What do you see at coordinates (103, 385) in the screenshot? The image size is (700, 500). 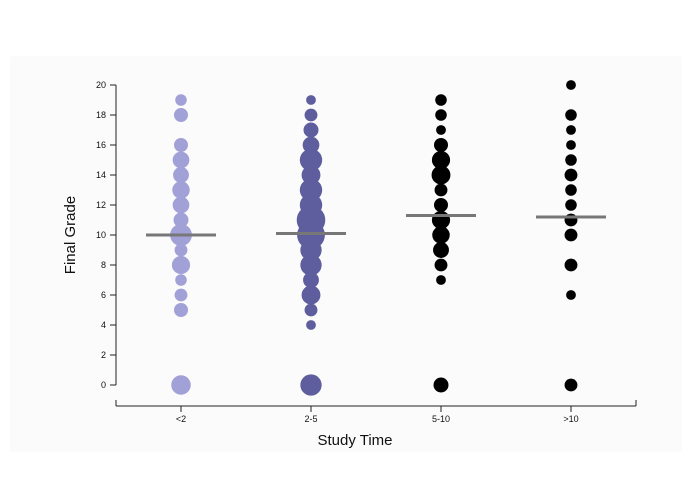 I see `y-tick-label: 0` at bounding box center [103, 385].